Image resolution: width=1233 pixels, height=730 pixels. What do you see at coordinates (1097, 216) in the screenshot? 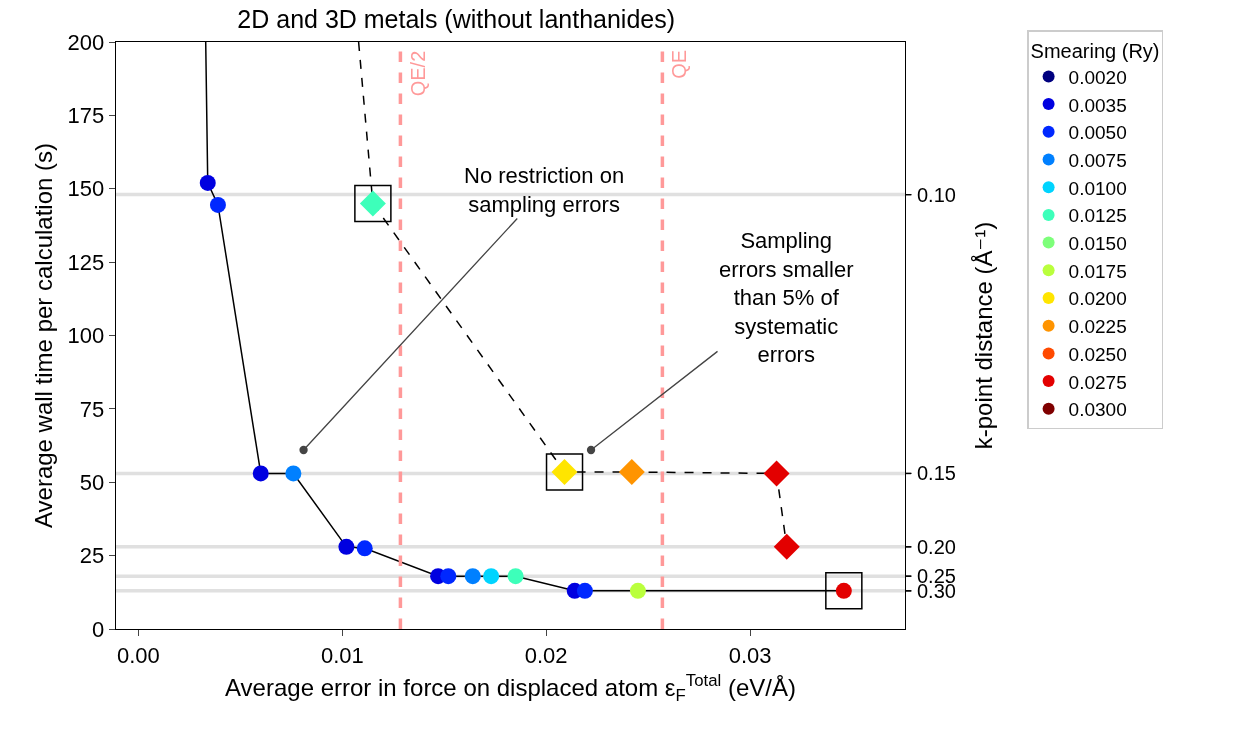
I see `legend-label: 0.0125` at bounding box center [1097, 216].